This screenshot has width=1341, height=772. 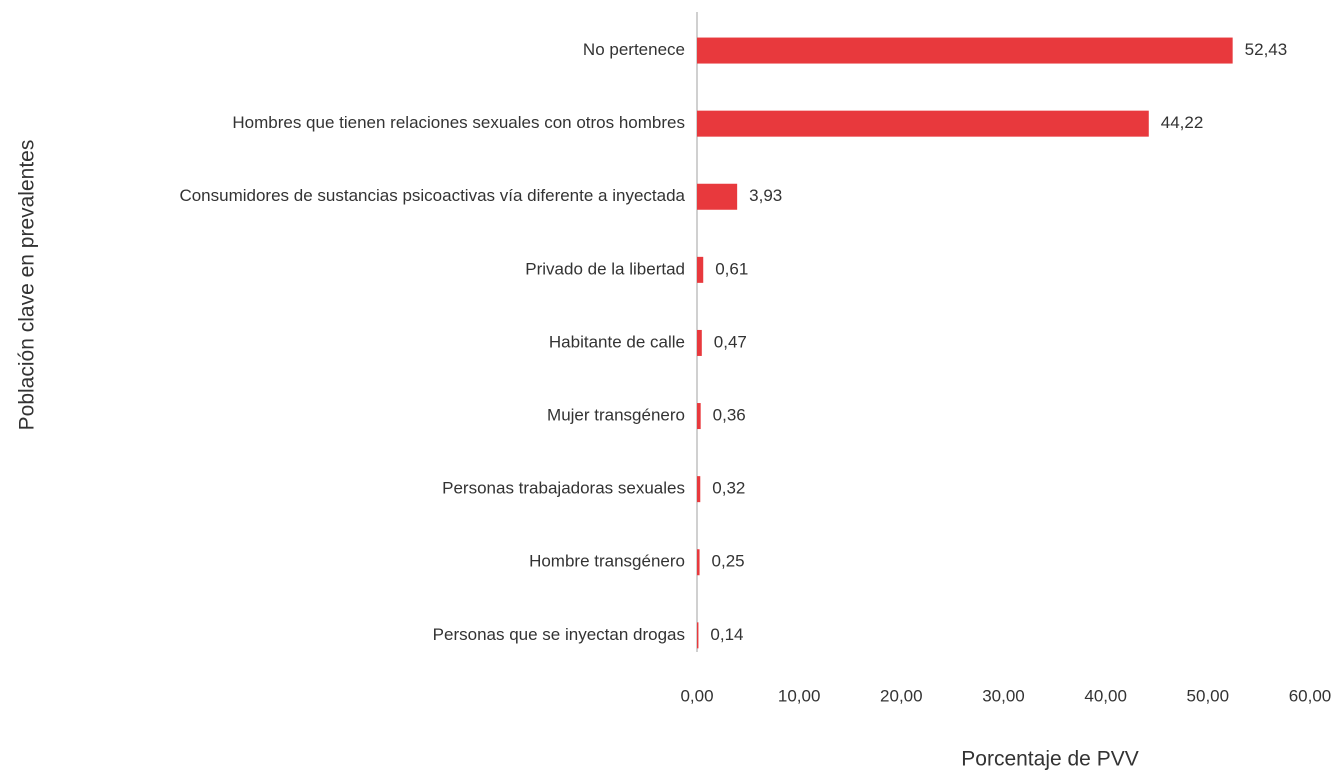 I want to click on x-tick-label: 30,00, so click(x=1003, y=695).